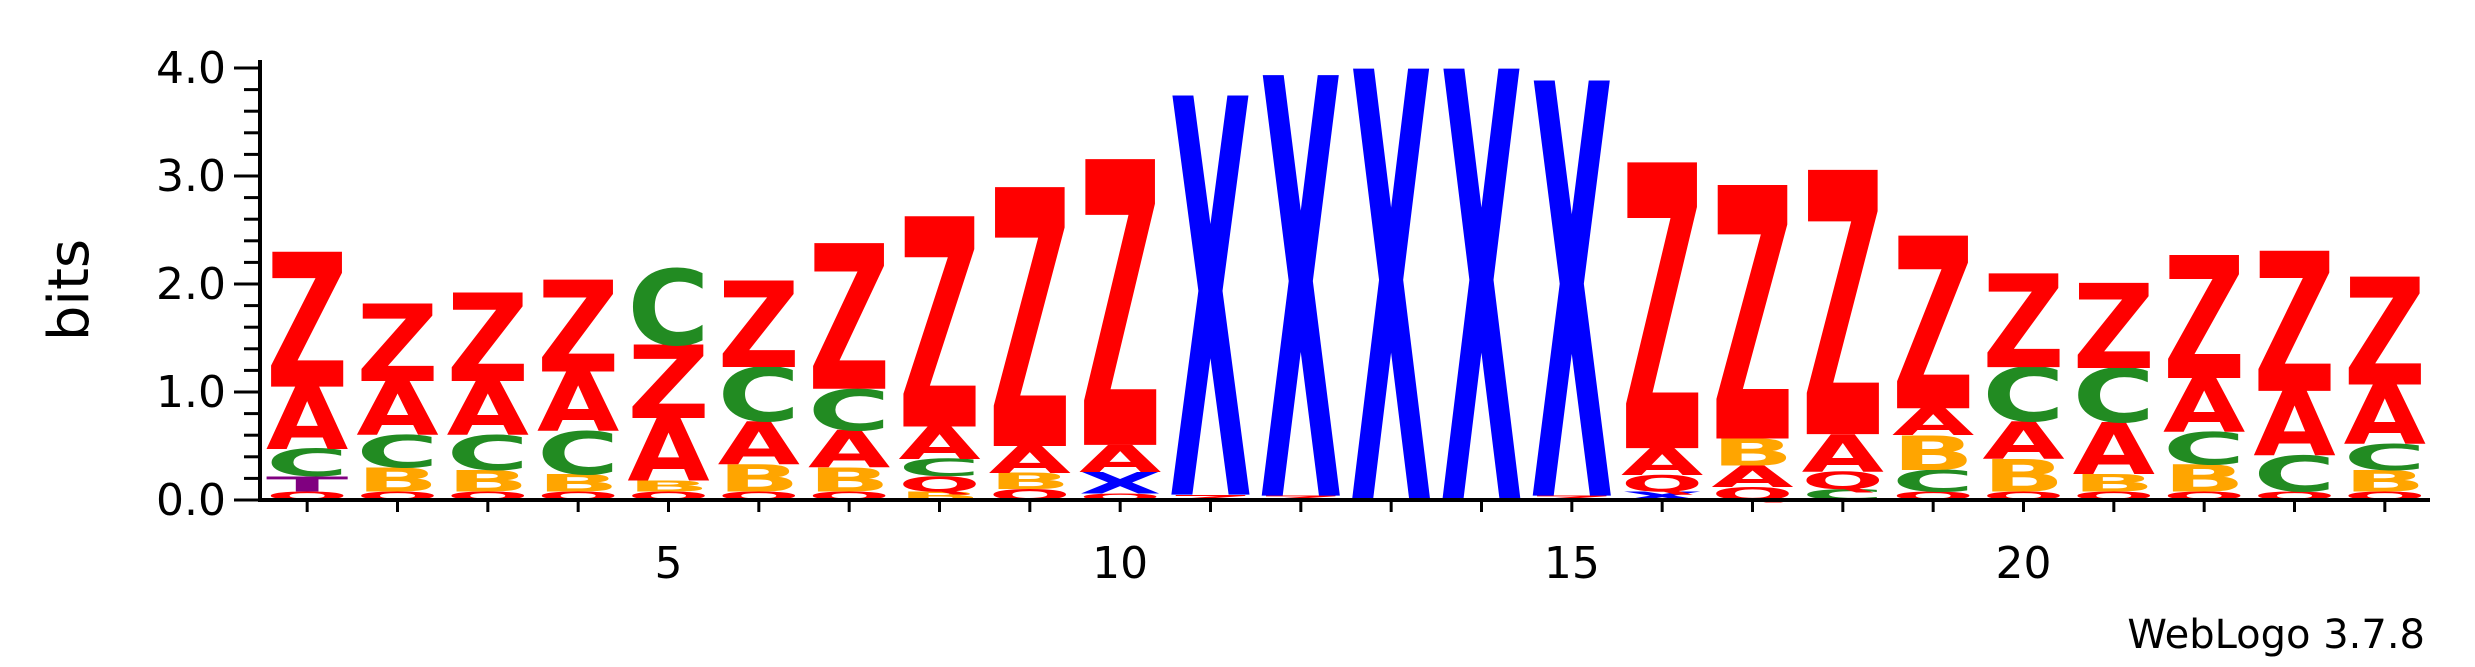 Image resolution: width=2475 pixels, height=667 pixels. What do you see at coordinates (2276, 635) in the screenshot?
I see `weblogo-credit: WebLogo 3.7.8` at bounding box center [2276, 635].